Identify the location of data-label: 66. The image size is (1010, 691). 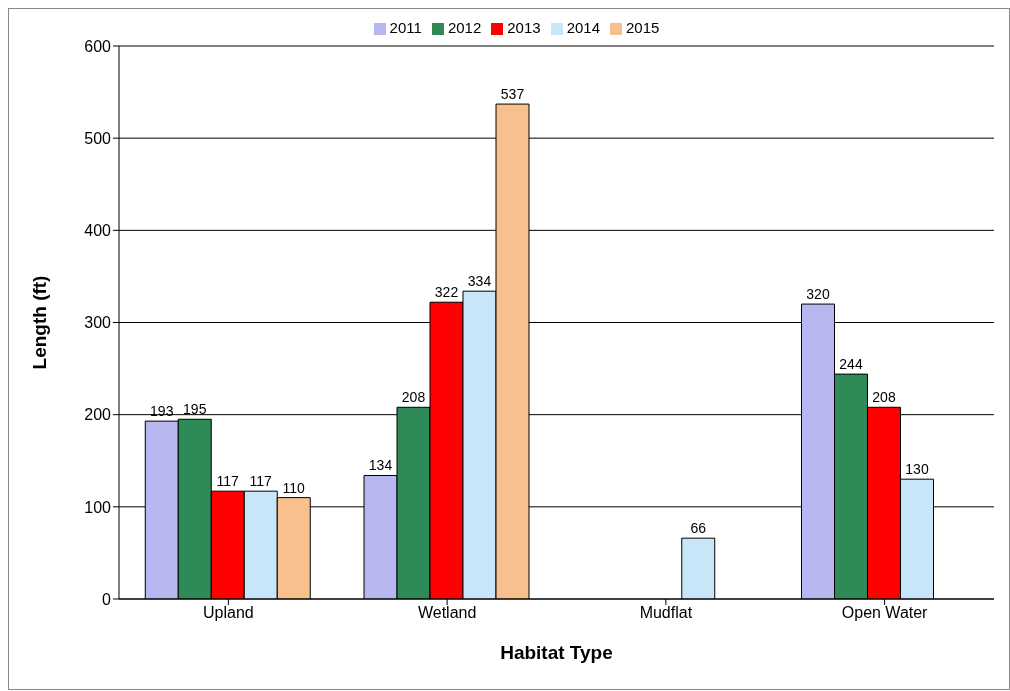
(698, 528).